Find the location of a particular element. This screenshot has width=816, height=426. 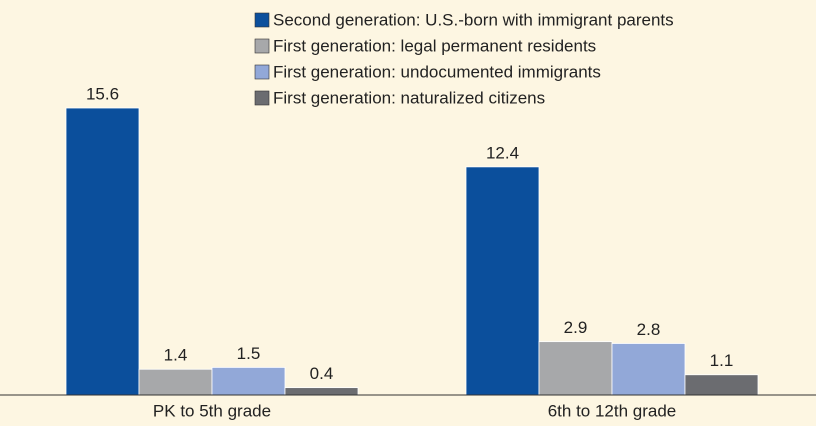

value-label: 2.8 is located at coordinates (649, 329).